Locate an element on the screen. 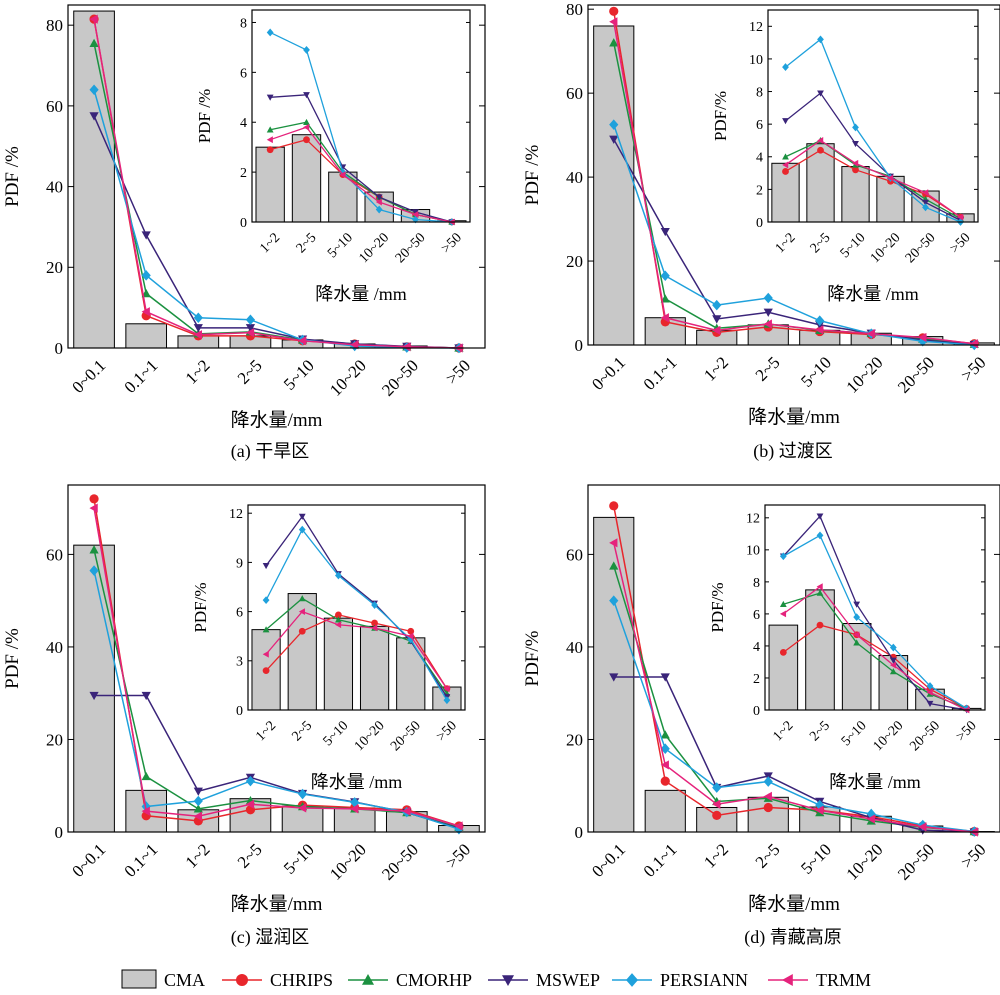 Image resolution: width=1000 pixels, height=995 pixels. inset-2-xtick-label-2: 5~10 is located at coordinates (336, 733).